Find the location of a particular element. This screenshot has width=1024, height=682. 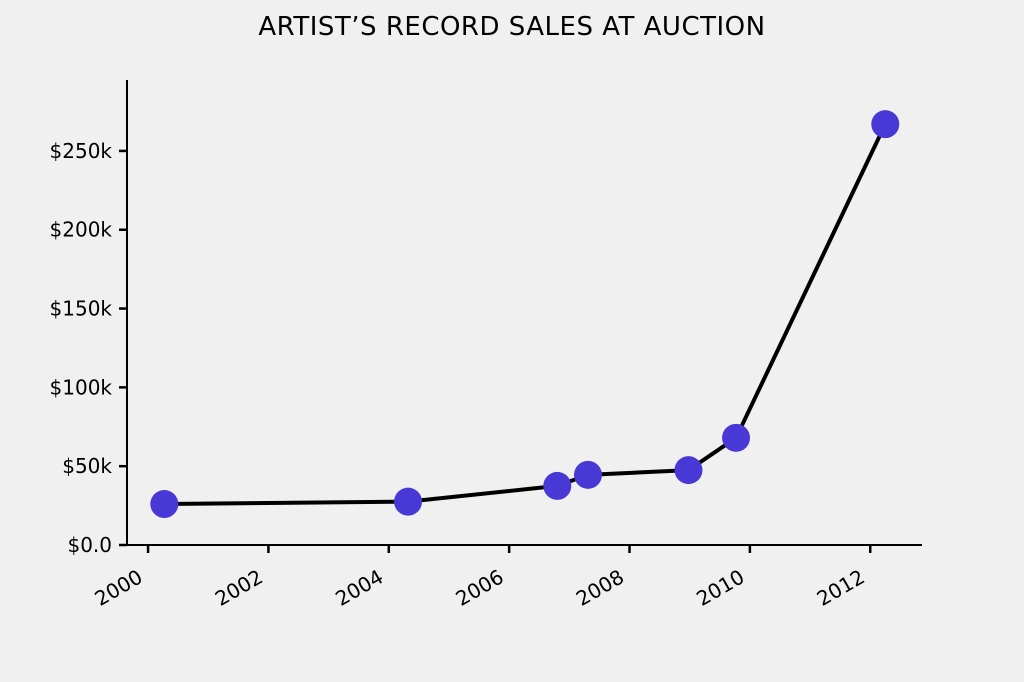

x-axis: 2000 2002 2004 2006 2008 2010 2012 is located at coordinates (481, 578).